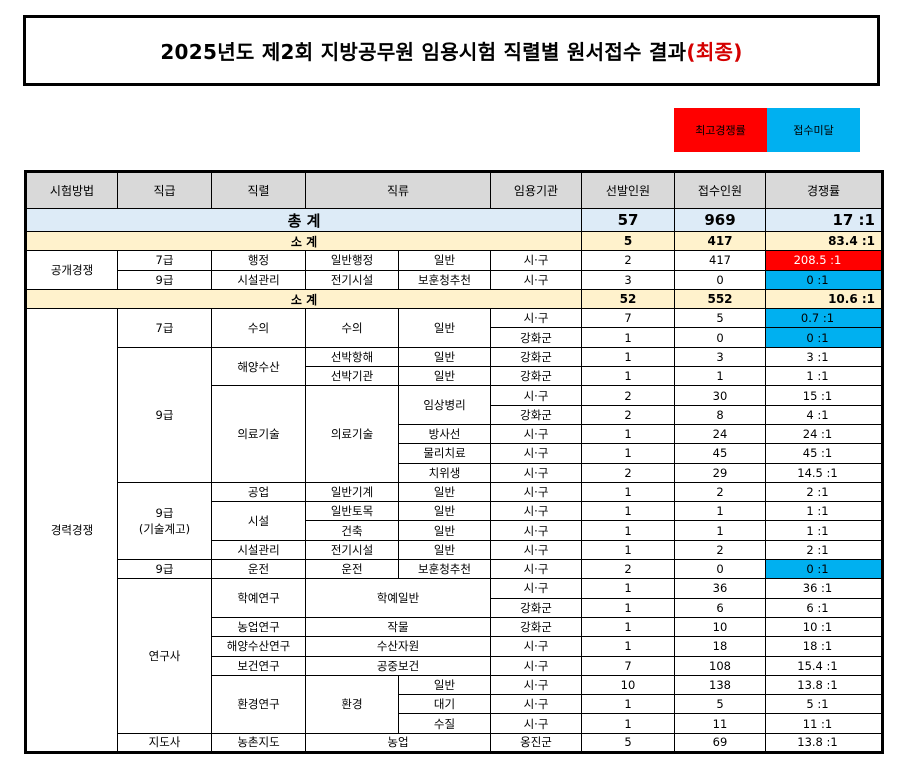 This screenshot has width=908, height=771. Describe the element at coordinates (720, 646) in the screenshot. I see `applied-cell: 18` at that location.